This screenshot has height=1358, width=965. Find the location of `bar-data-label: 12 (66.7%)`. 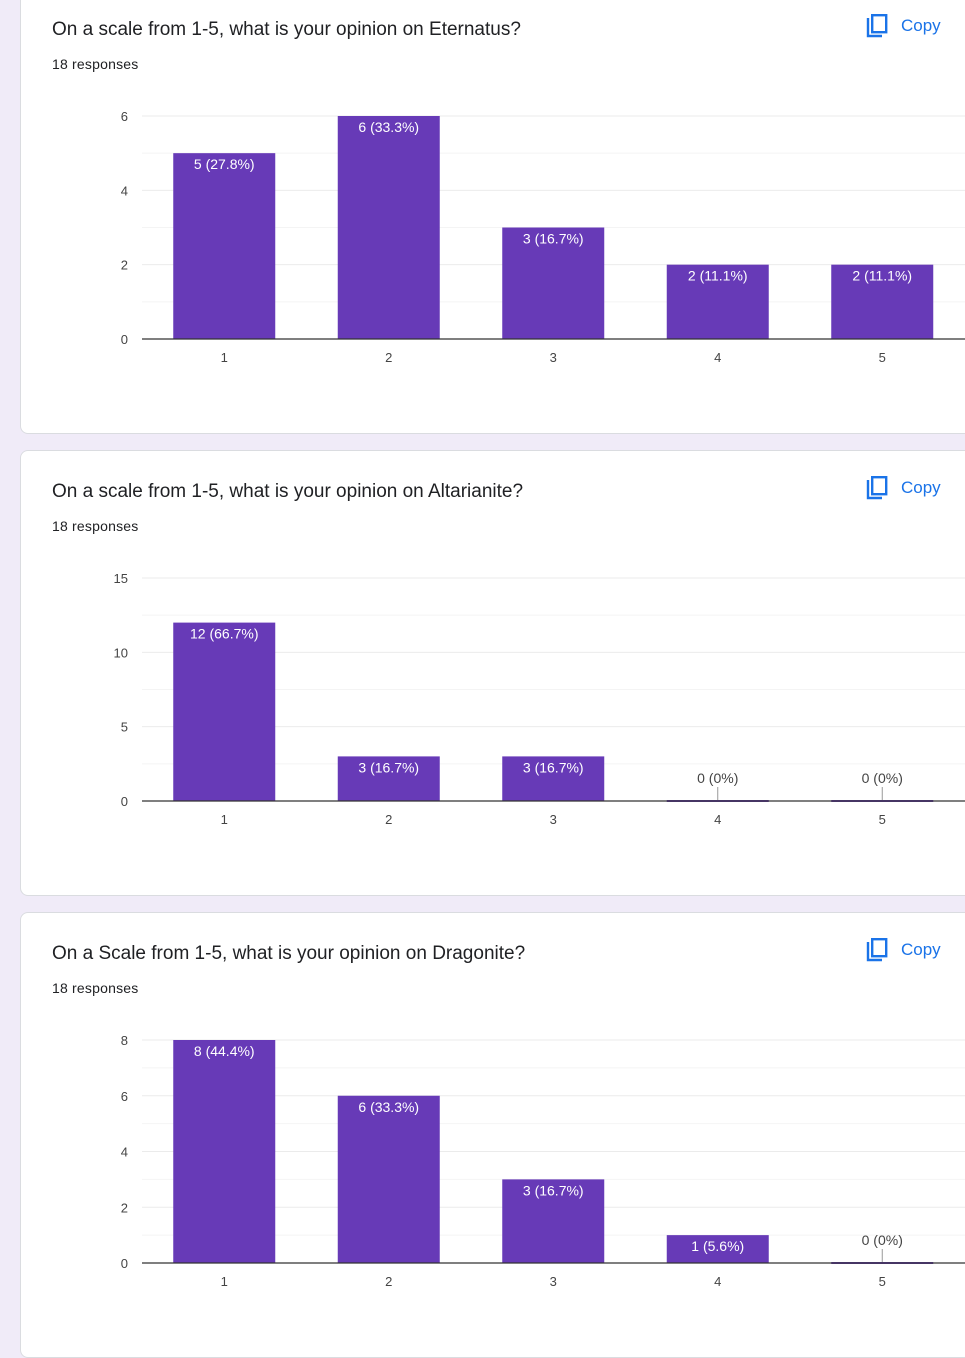

bar-data-label: 12 (66.7%) is located at coordinates (224, 634).